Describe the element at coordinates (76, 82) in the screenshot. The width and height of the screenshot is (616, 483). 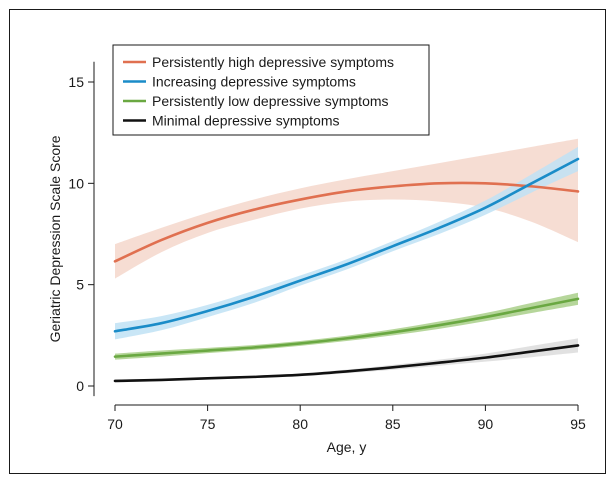
I see `y-tick-label: 15` at that location.